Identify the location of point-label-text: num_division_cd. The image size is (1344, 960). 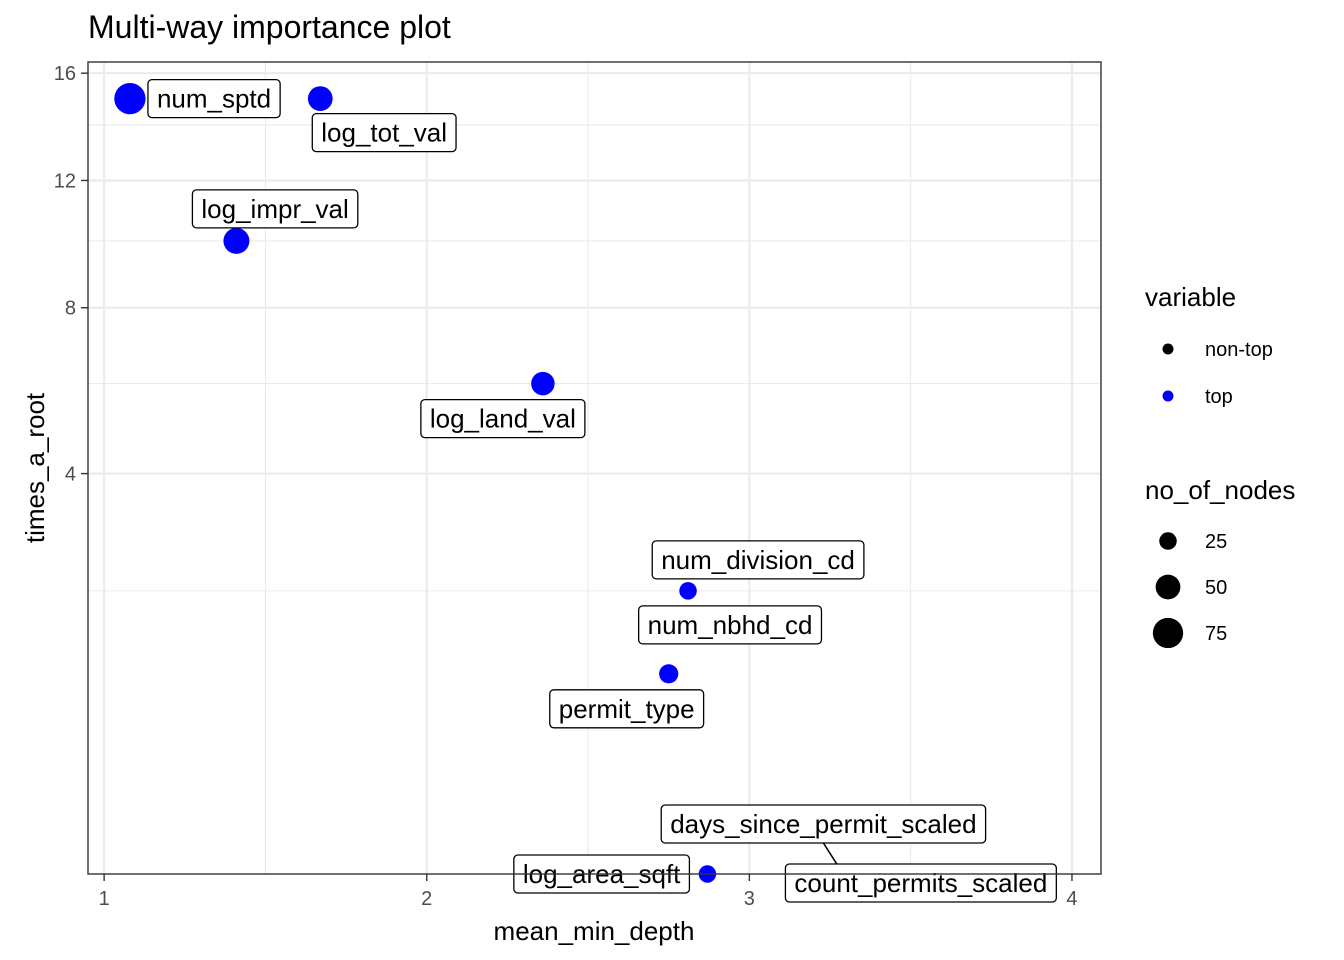
(758, 560).